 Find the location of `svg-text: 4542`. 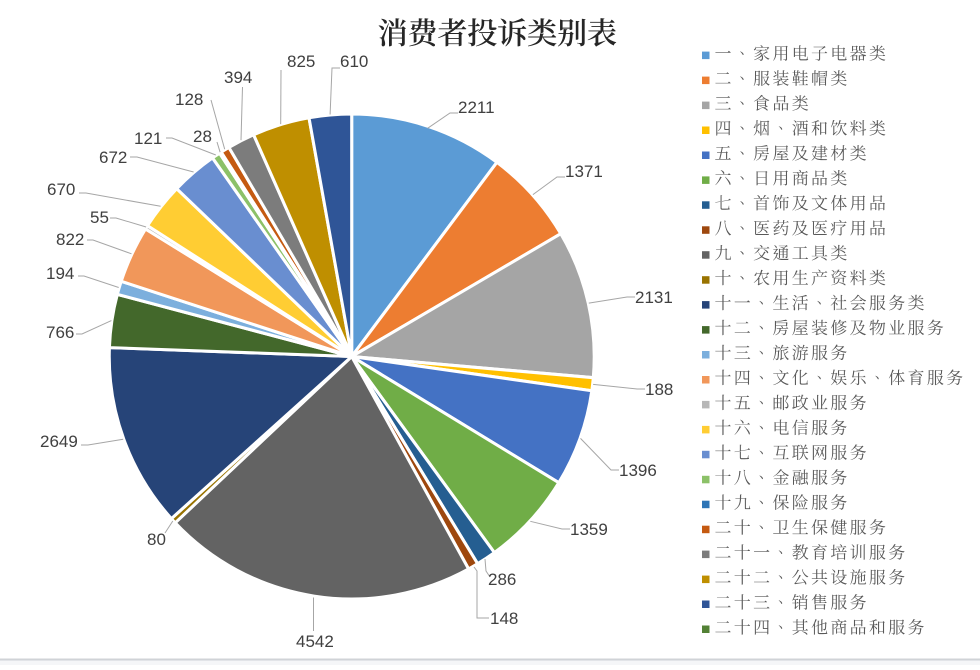

svg-text: 4542 is located at coordinates (315, 641).